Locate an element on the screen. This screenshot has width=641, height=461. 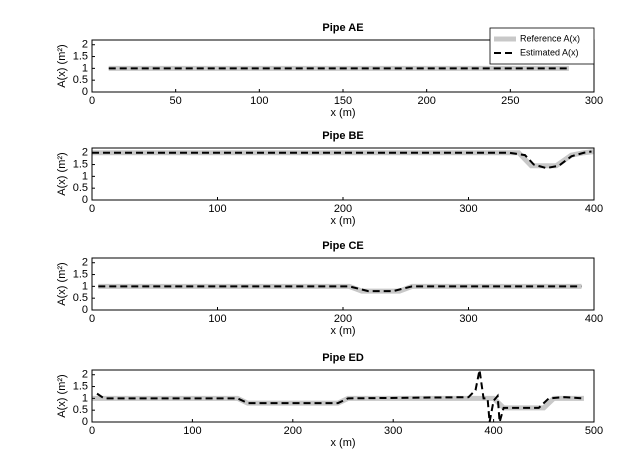
x-tick-label: 50 is located at coordinates (176, 101).